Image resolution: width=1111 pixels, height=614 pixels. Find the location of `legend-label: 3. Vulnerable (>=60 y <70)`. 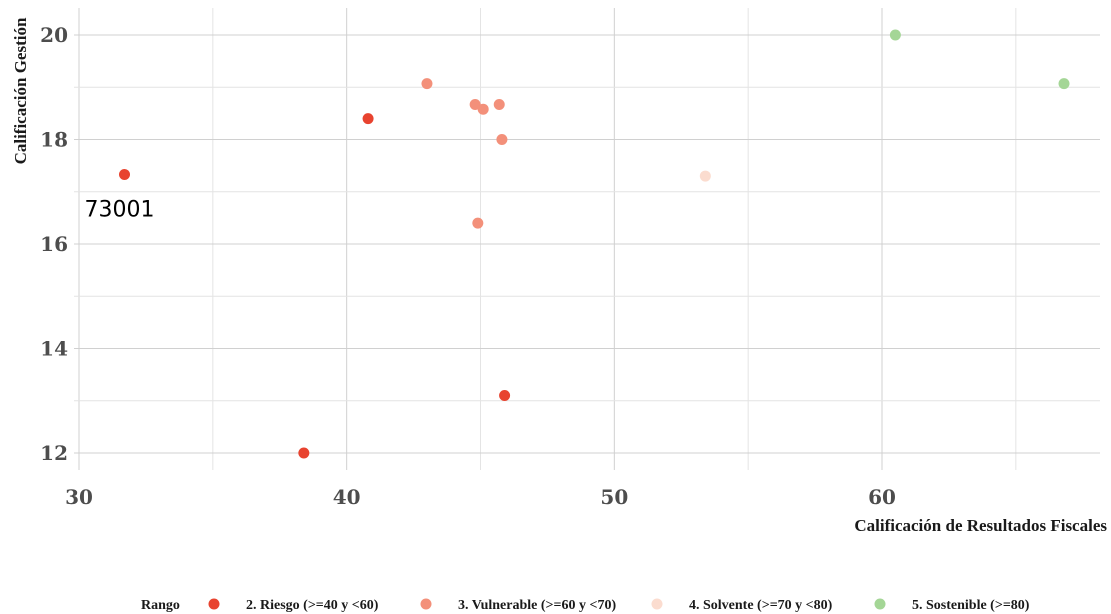

legend-label: 3. Vulnerable (>=60 y <70) is located at coordinates (537, 605).